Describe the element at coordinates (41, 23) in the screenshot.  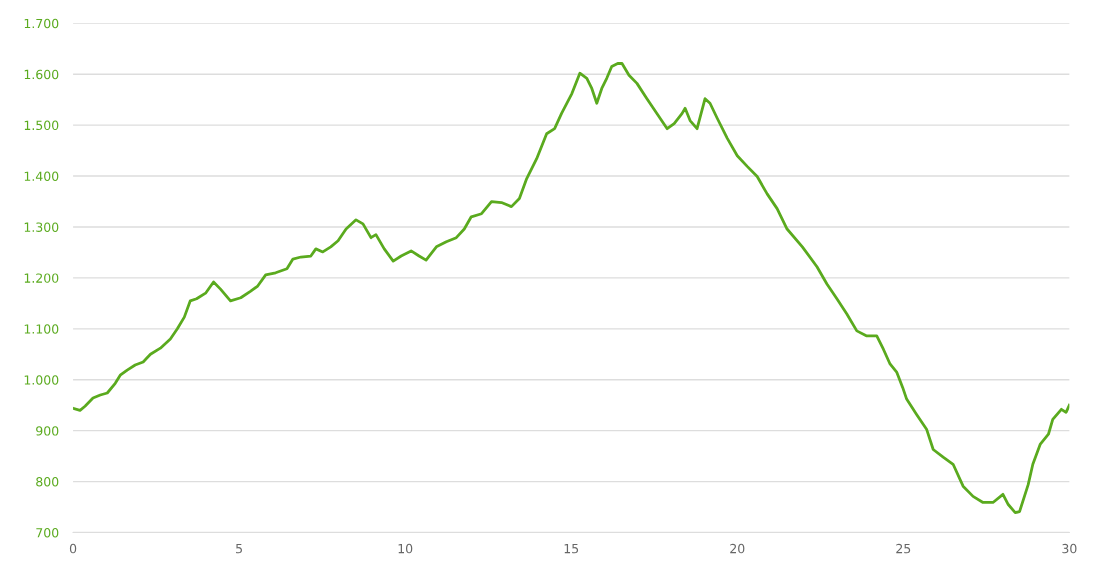
I see `y-tick-label: 1.700` at that location.